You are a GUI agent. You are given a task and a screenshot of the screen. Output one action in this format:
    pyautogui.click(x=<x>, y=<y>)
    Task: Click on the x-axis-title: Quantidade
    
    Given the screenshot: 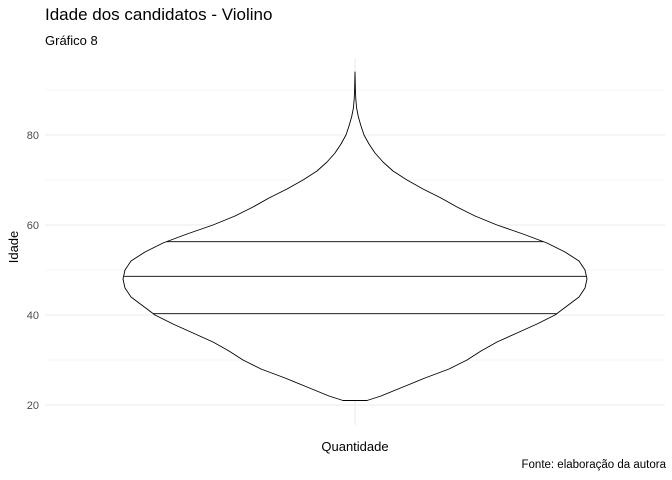 What is the action you would take?
    pyautogui.click(x=354, y=446)
    